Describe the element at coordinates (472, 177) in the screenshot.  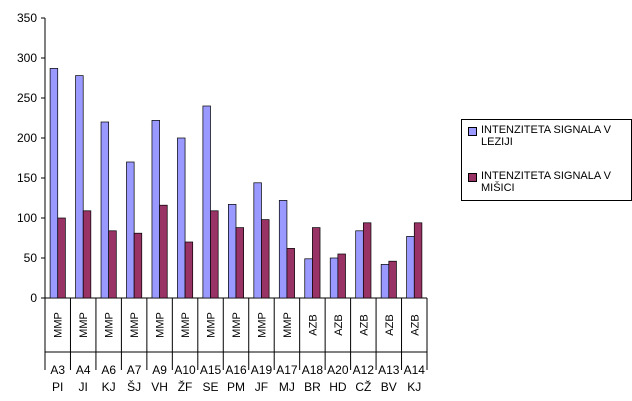
I see `legend-swatch-misica` at that location.